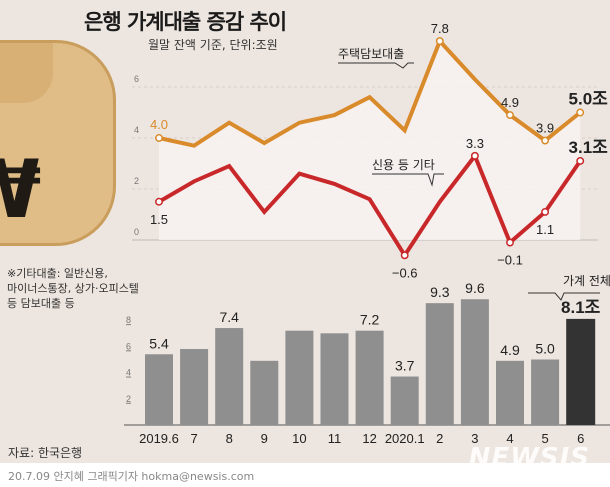  I want to click on legend-housing: 주택담보대출, so click(371, 54).